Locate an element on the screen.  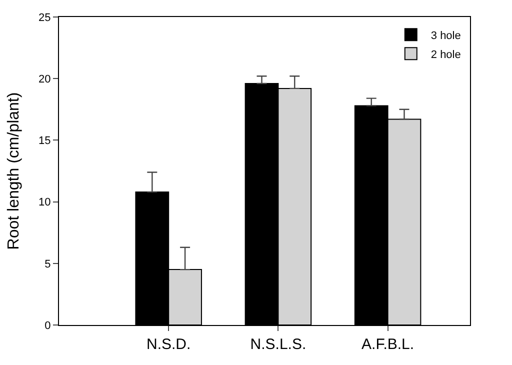
x-tick-label: N.S.D. is located at coordinates (168, 344).